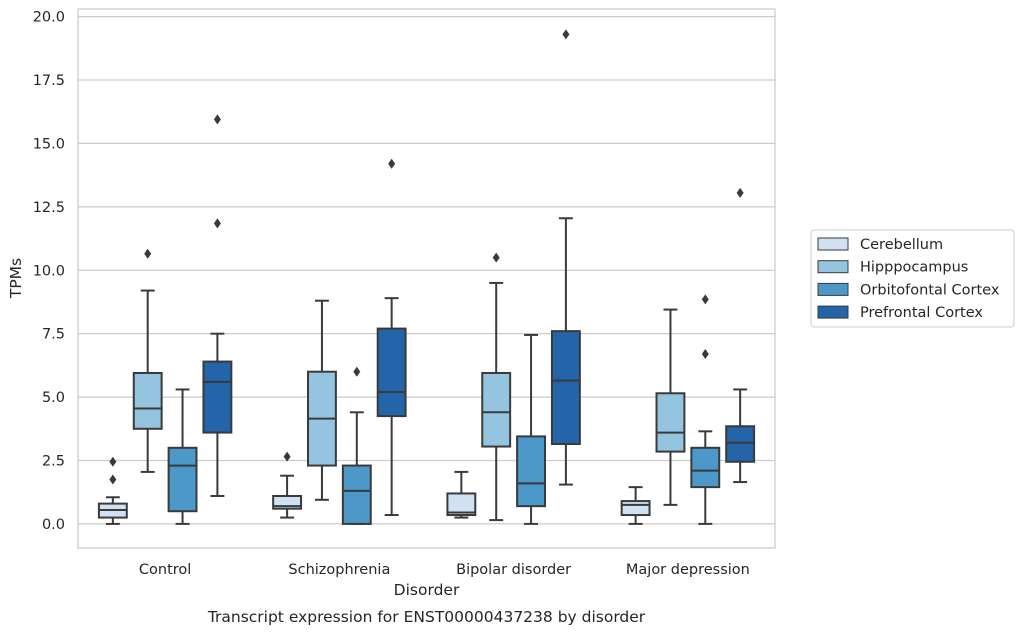 This screenshot has width=1023, height=634. What do you see at coordinates (53, 398) in the screenshot?
I see `y-tick-label: 5.0` at bounding box center [53, 398].